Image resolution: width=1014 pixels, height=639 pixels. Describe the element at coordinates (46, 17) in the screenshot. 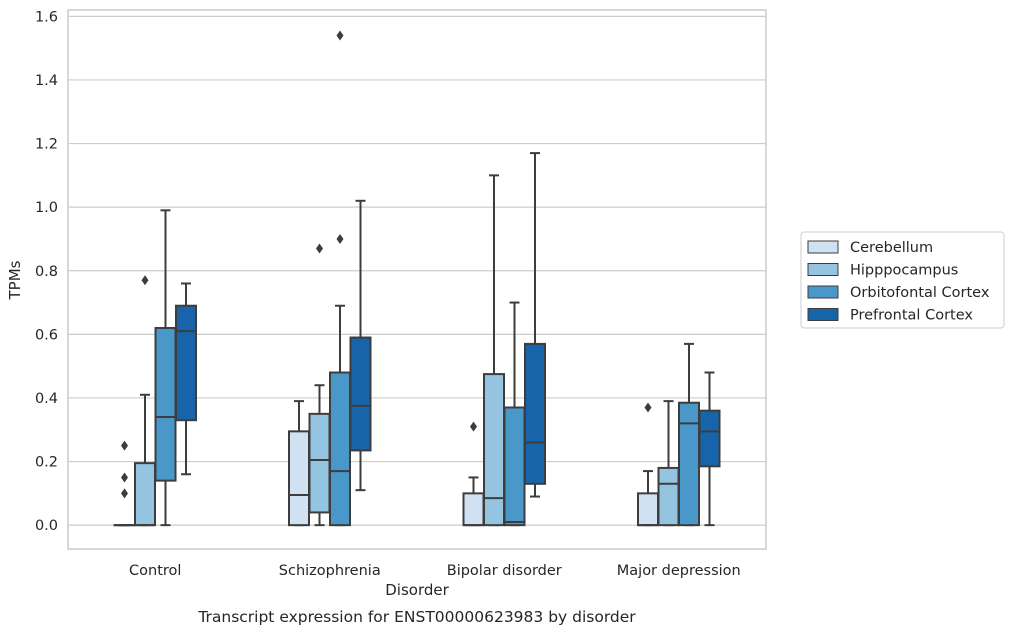

I see `y-tick-label: 1.6` at that location.